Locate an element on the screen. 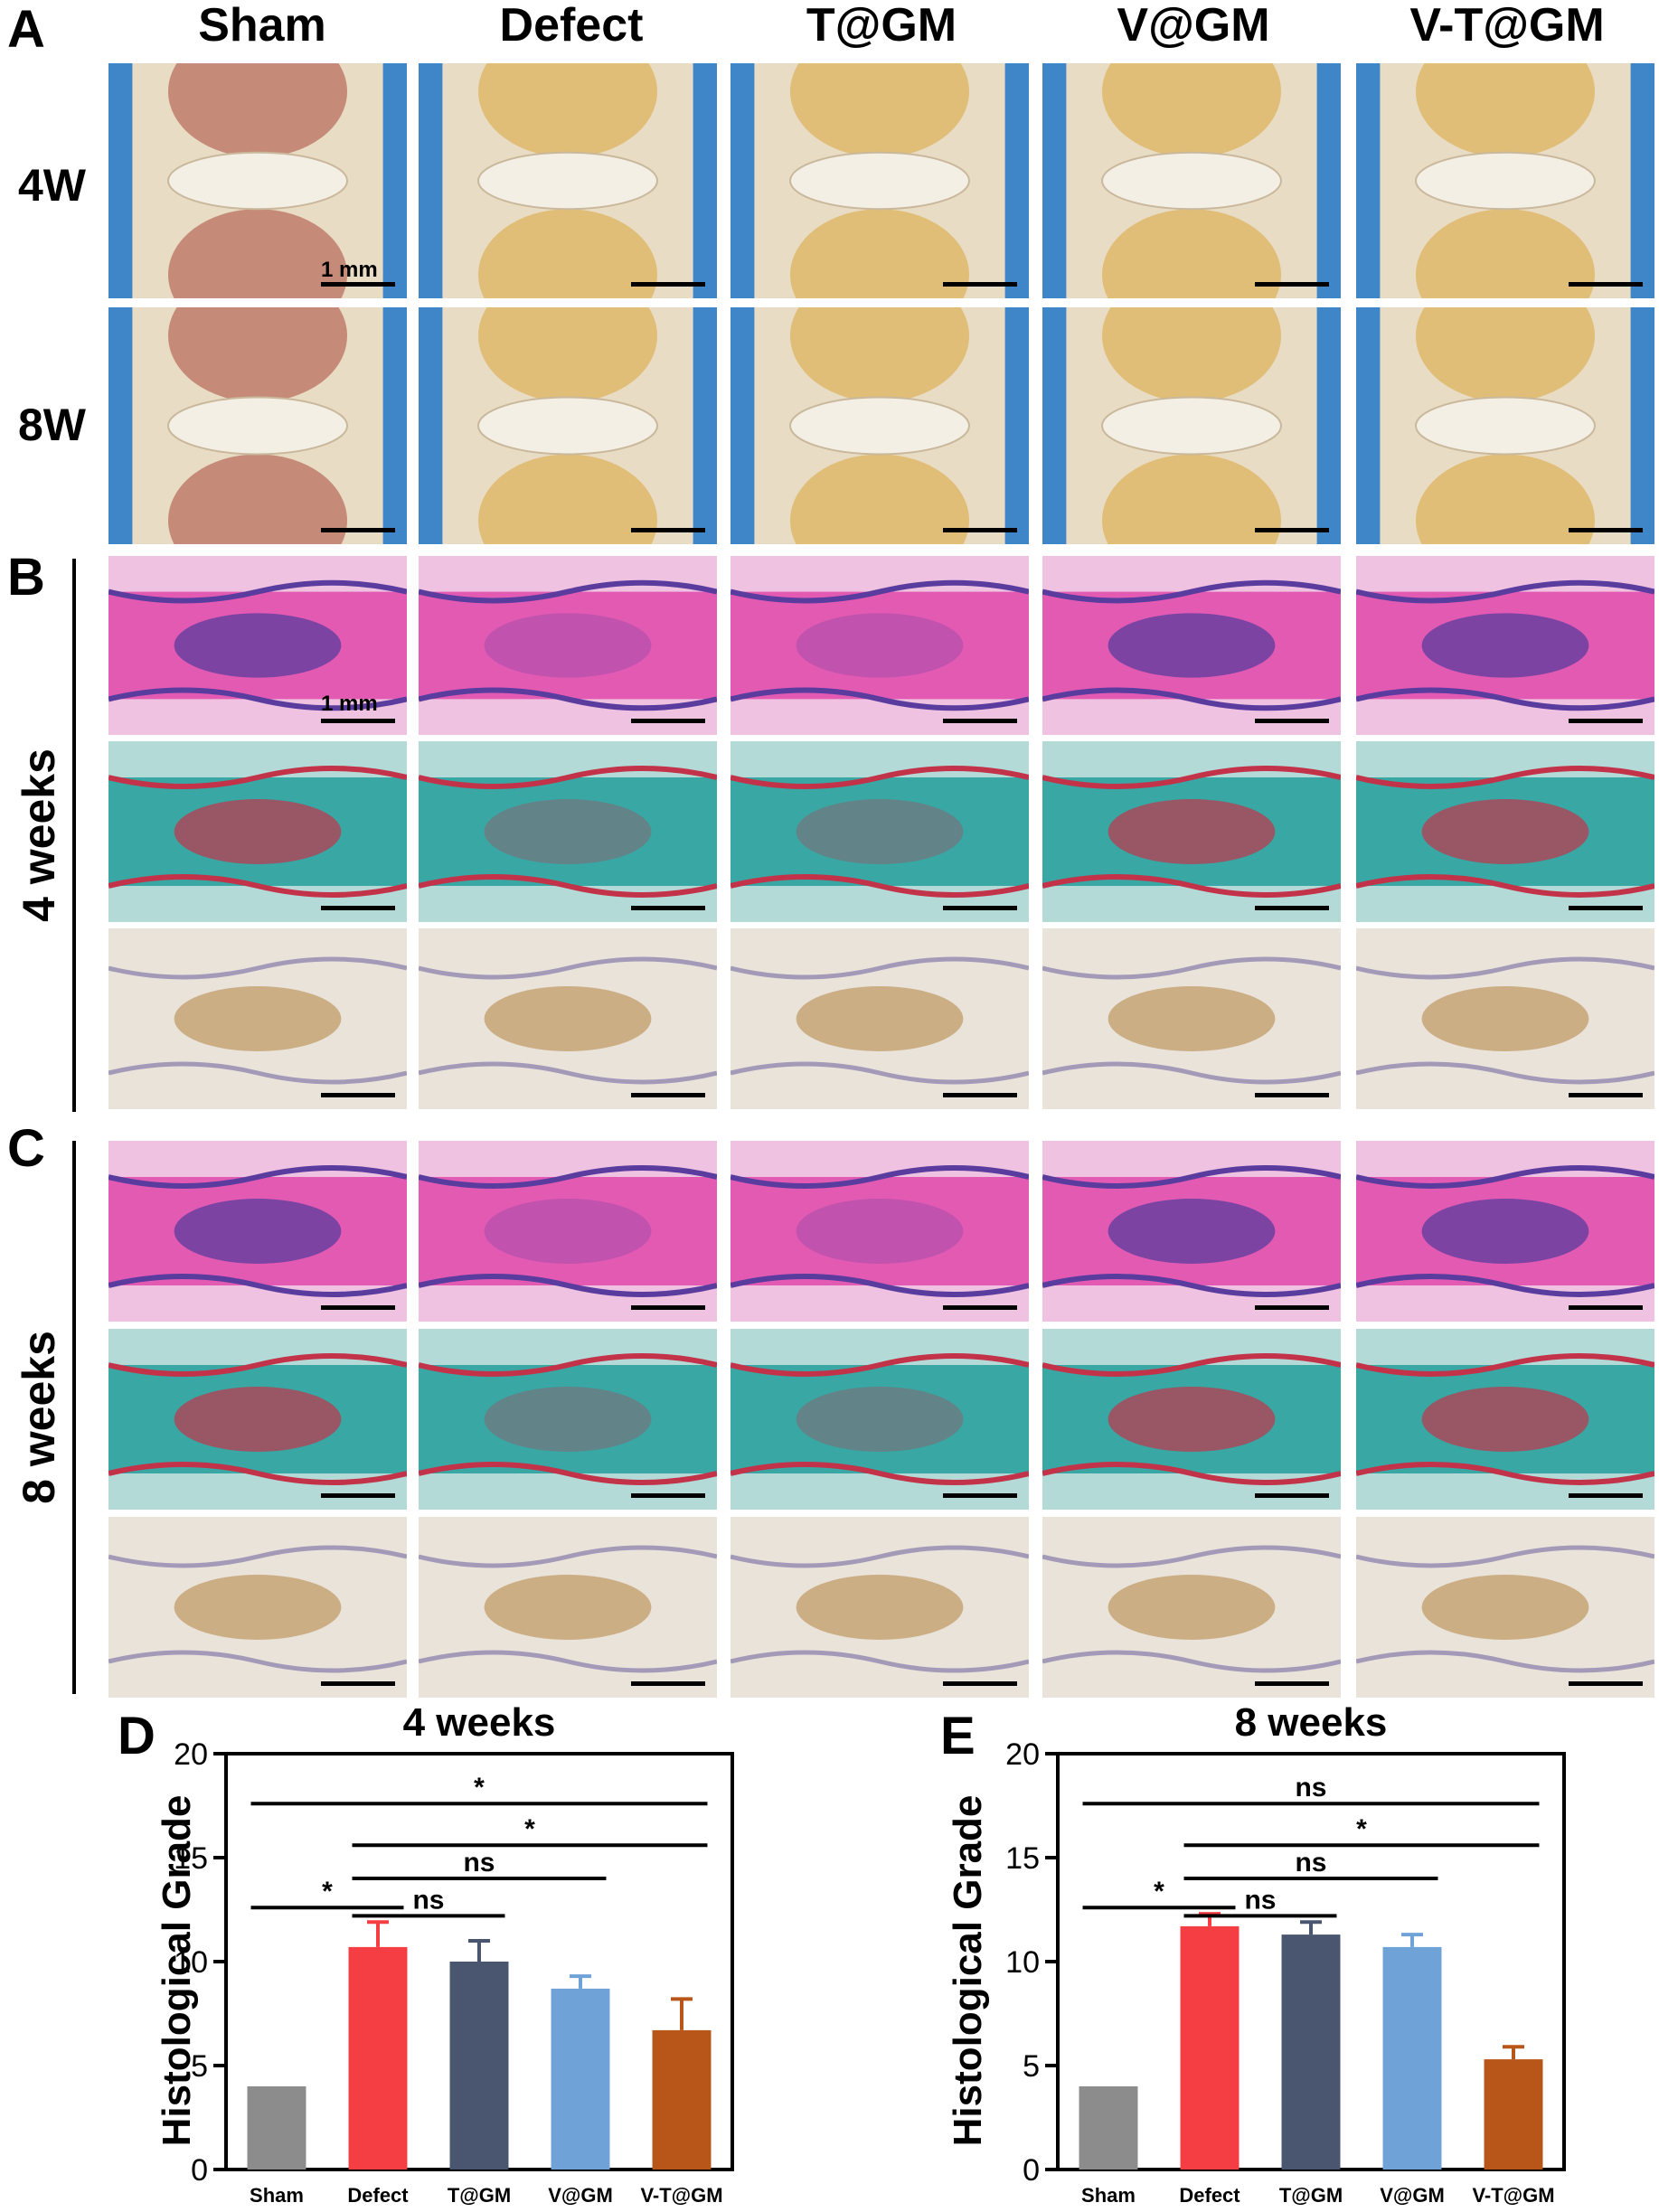 This screenshot has width=1659, height=2212. histology-8w-safo-vgm is located at coordinates (1191, 1419).